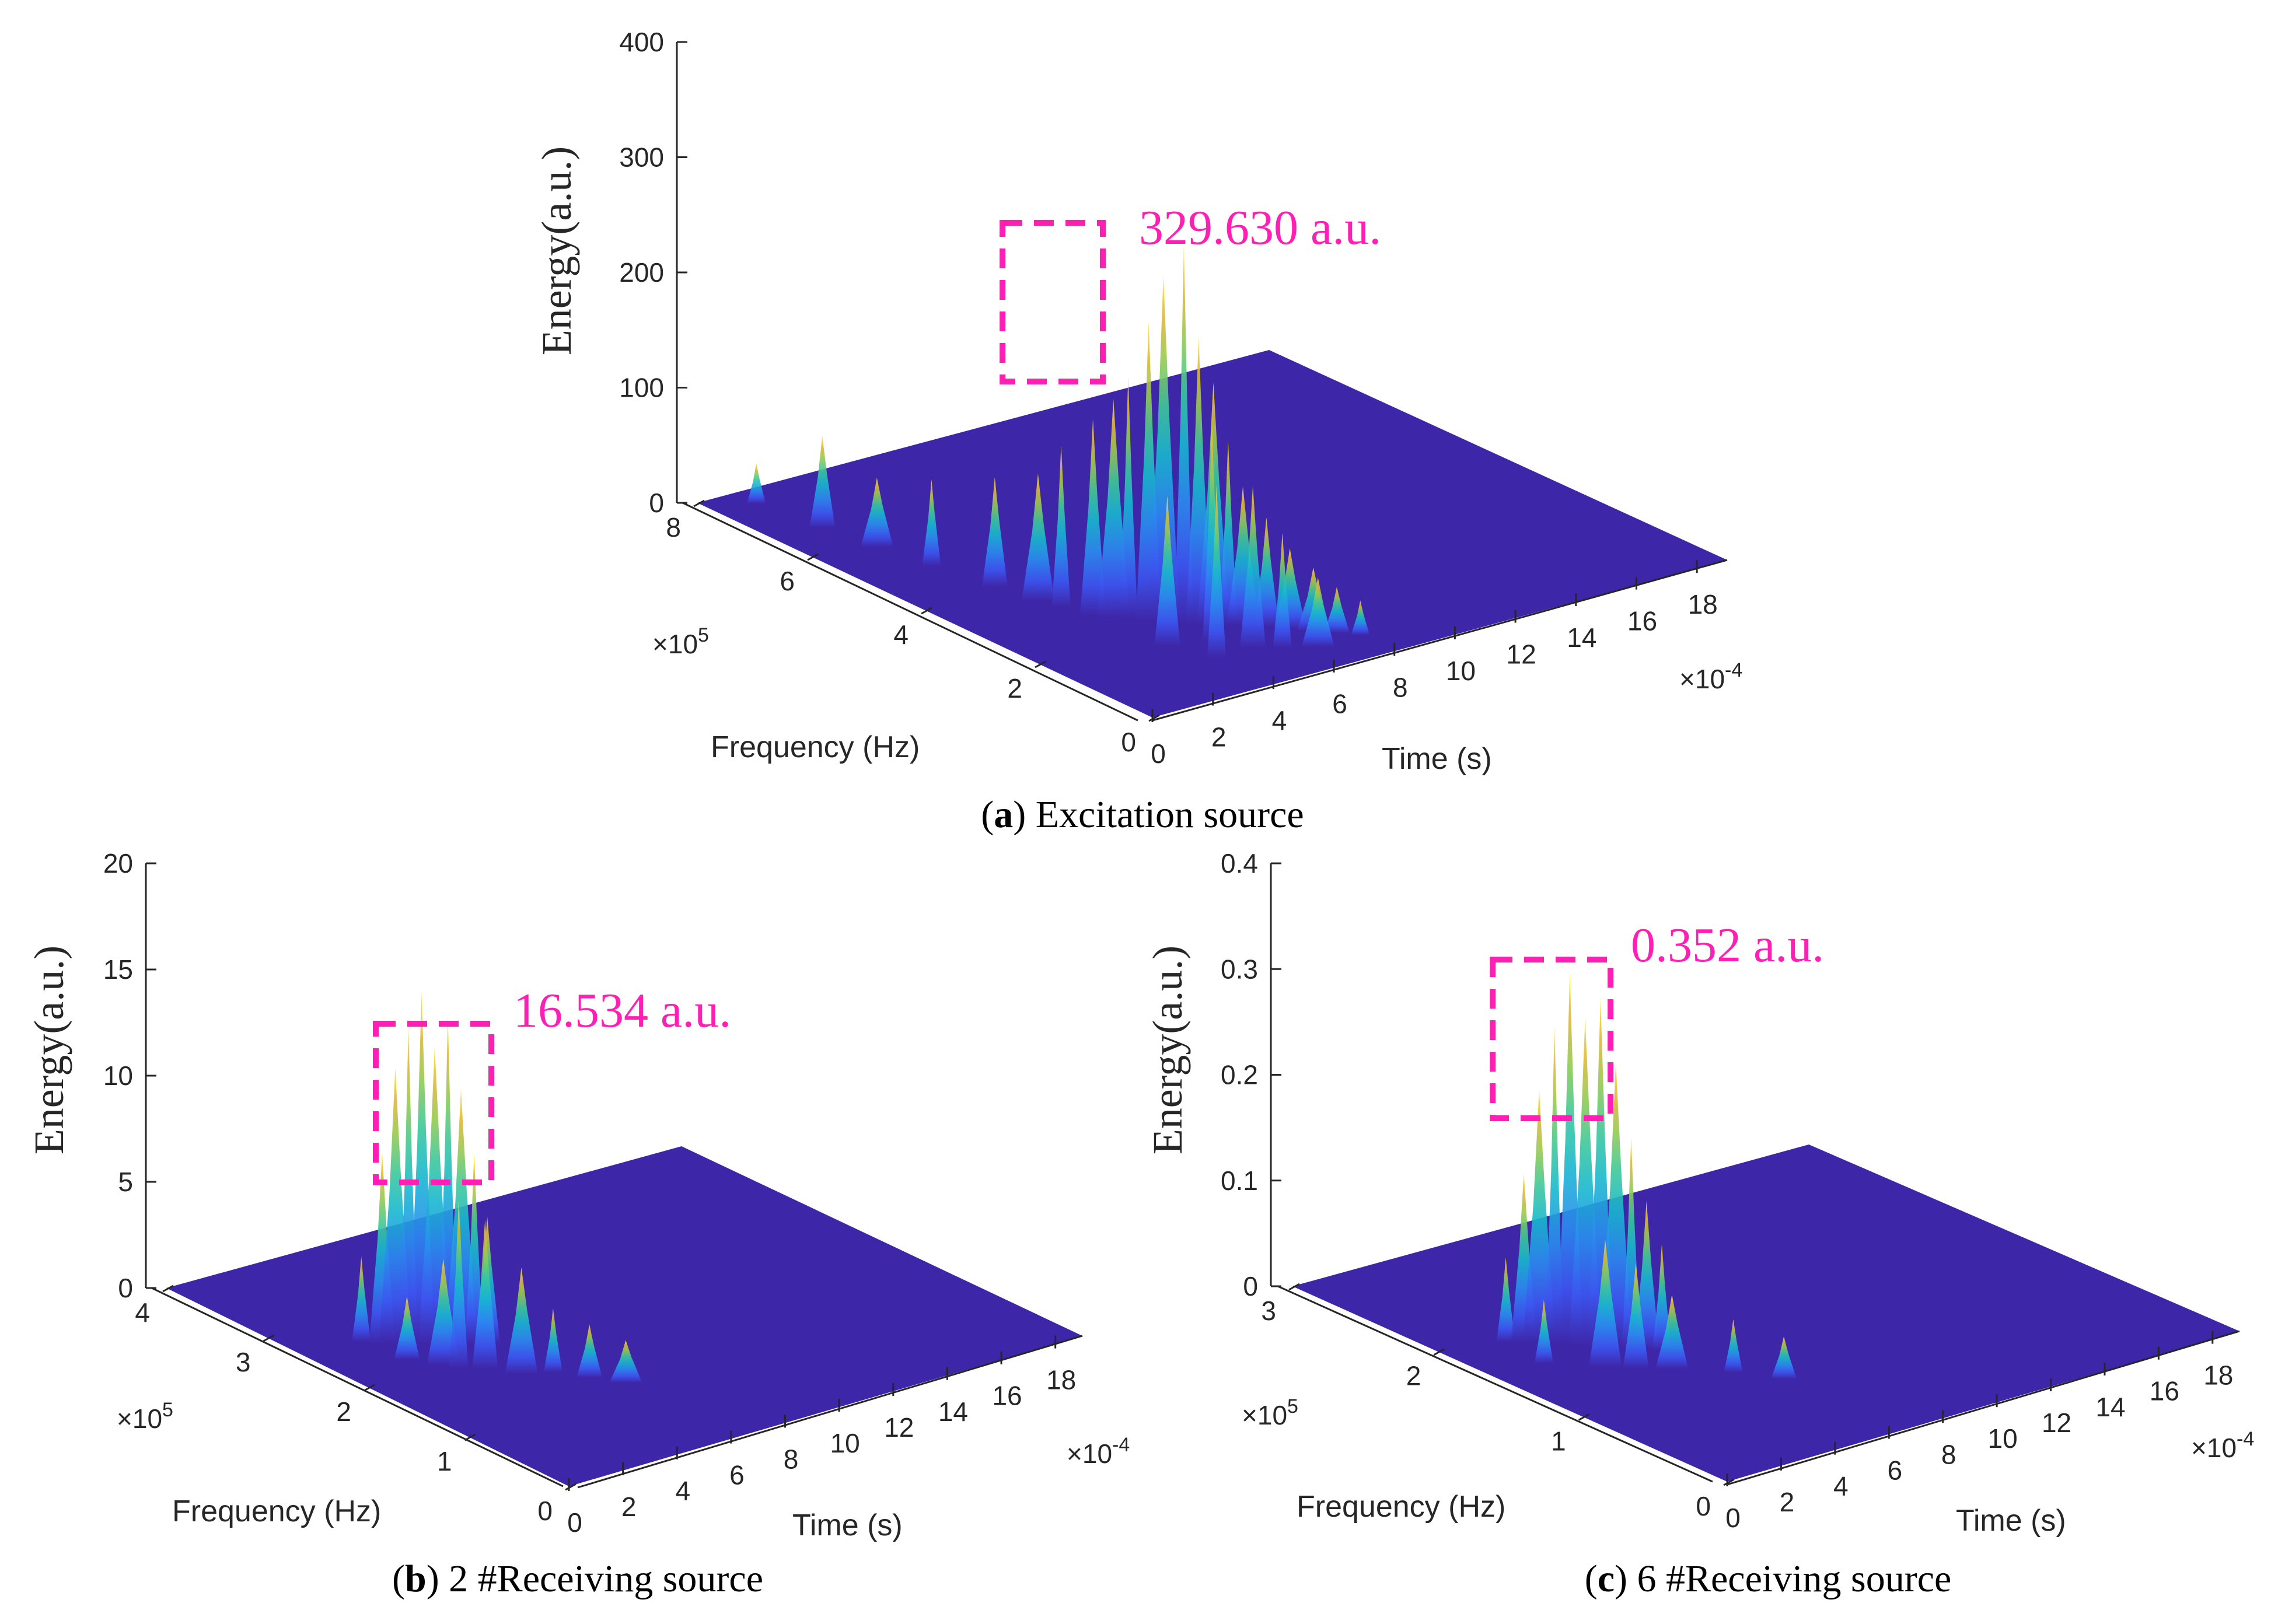 The image size is (2292, 1624). Describe the element at coordinates (1401, 1507) in the screenshot. I see `panel-c-ylabel: Frequency (Hz)` at that location.